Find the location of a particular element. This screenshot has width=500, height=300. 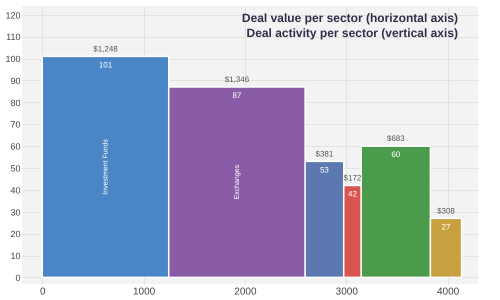

chart-title: Deal value per sector (horizontal axis) is located at coordinates (350, 18).